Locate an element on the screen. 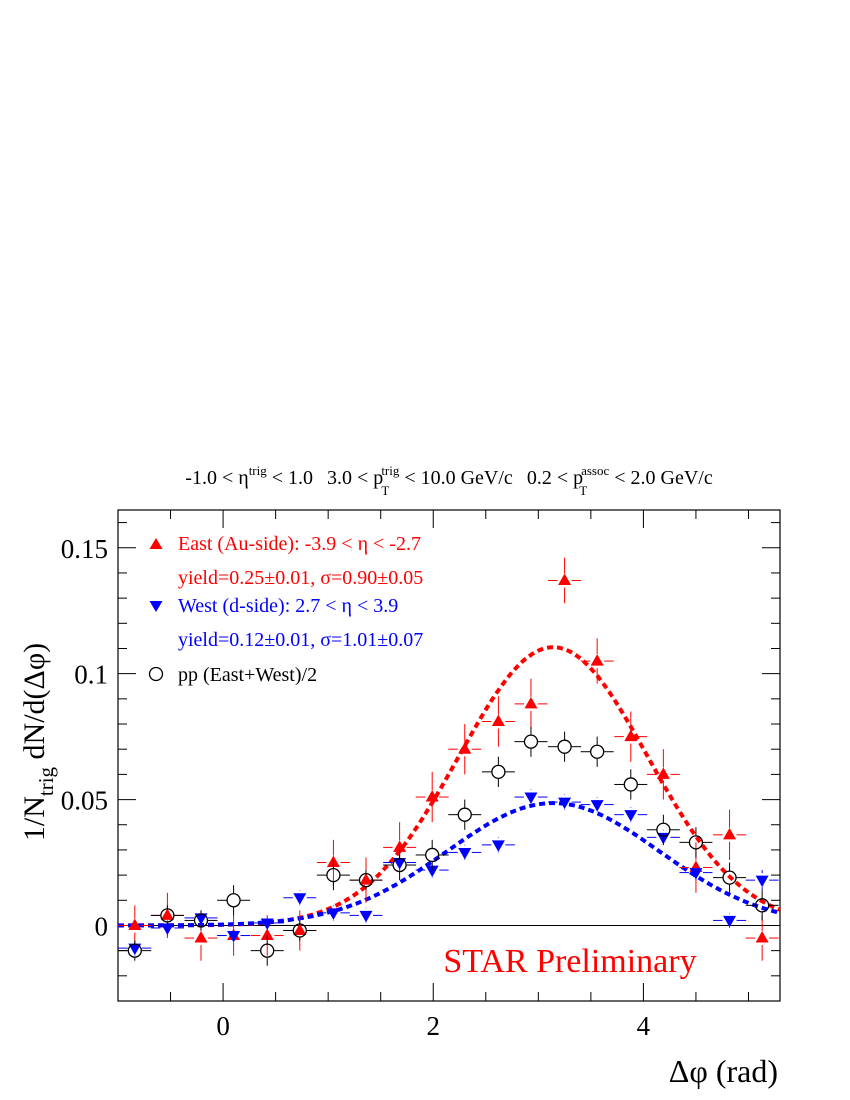 The image size is (850, 1100). title-assoc-lo: 0.2 < p is located at coordinates (555, 478).